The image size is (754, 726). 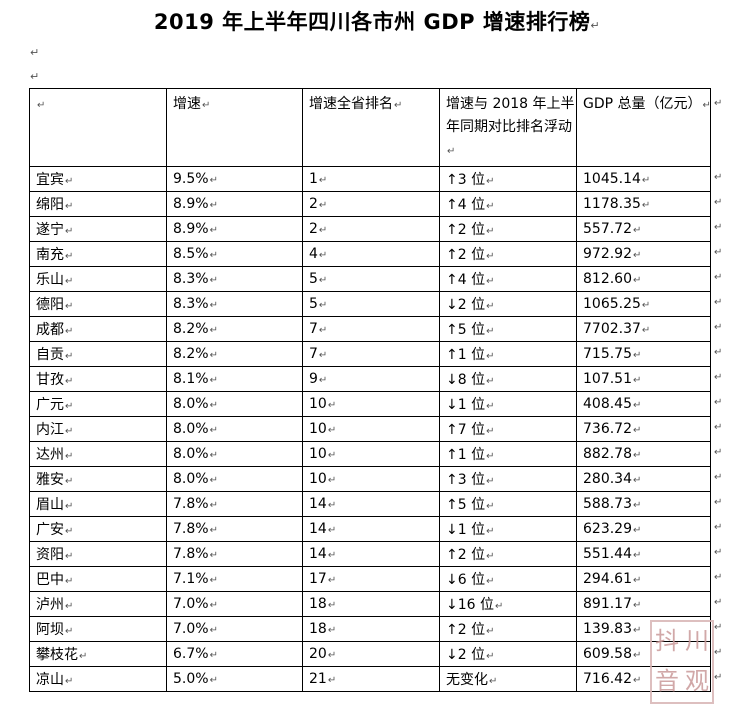 What do you see at coordinates (370, 254) in the screenshot?
I see `table-row: 南充↵ 8.5%↵ 4↵ ↑2 位↵ 972.92↵` at bounding box center [370, 254].